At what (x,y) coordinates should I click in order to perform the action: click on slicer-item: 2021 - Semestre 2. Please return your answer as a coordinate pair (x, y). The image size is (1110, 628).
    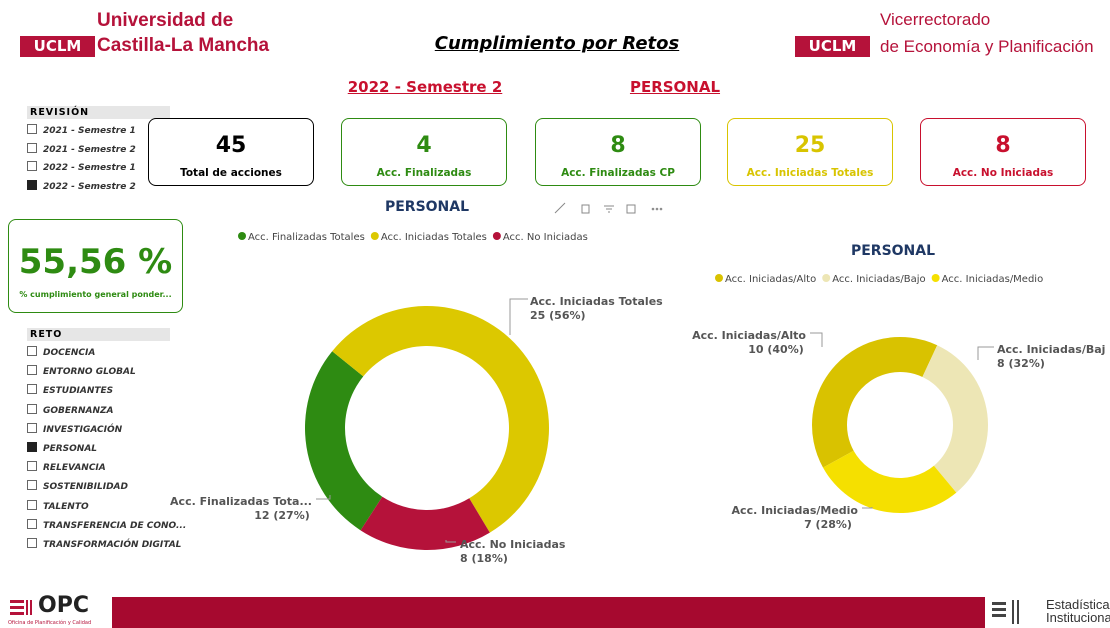
    Looking at the image, I should click on (81, 148).